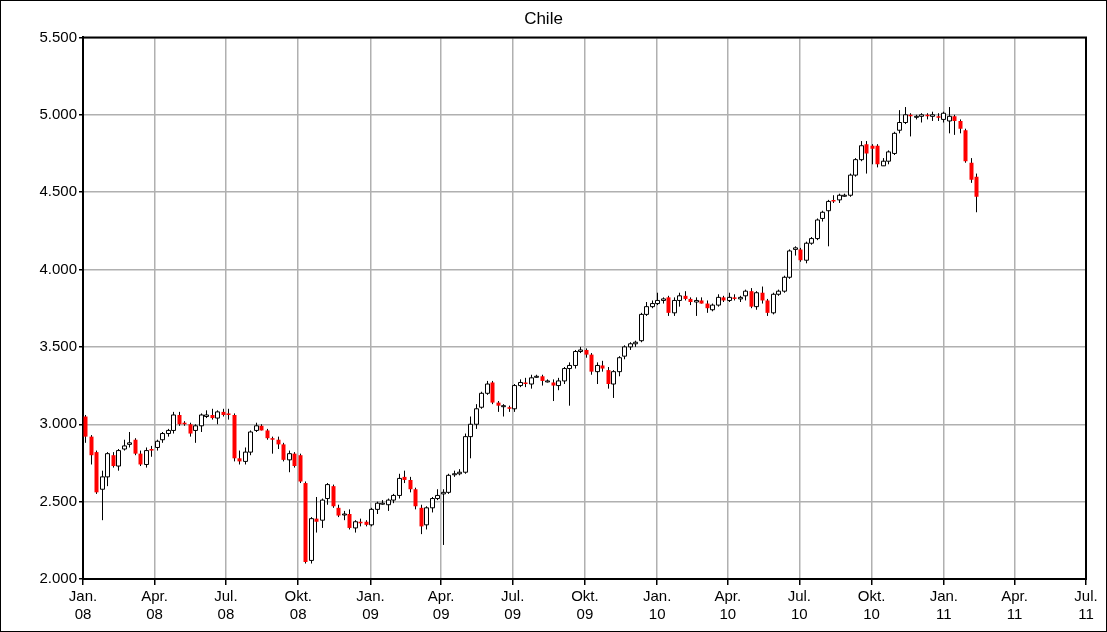 The width and height of the screenshot is (1107, 632). Describe the element at coordinates (1086, 605) in the screenshot. I see `x-tick-label: Jul. 11` at that location.